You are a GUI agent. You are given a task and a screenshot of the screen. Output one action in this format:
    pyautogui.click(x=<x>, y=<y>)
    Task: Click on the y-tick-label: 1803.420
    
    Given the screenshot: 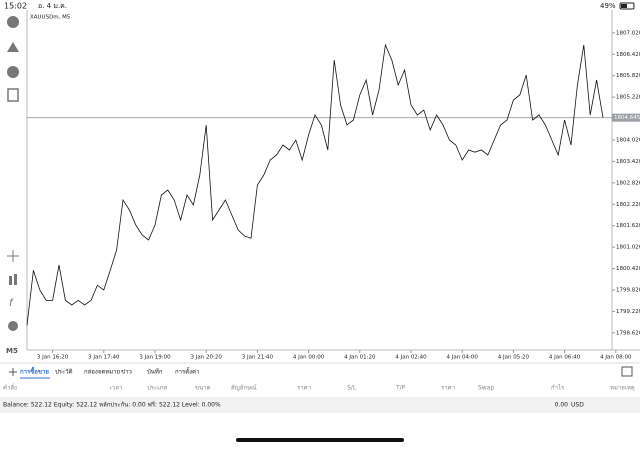 What is the action you would take?
    pyautogui.click(x=628, y=162)
    